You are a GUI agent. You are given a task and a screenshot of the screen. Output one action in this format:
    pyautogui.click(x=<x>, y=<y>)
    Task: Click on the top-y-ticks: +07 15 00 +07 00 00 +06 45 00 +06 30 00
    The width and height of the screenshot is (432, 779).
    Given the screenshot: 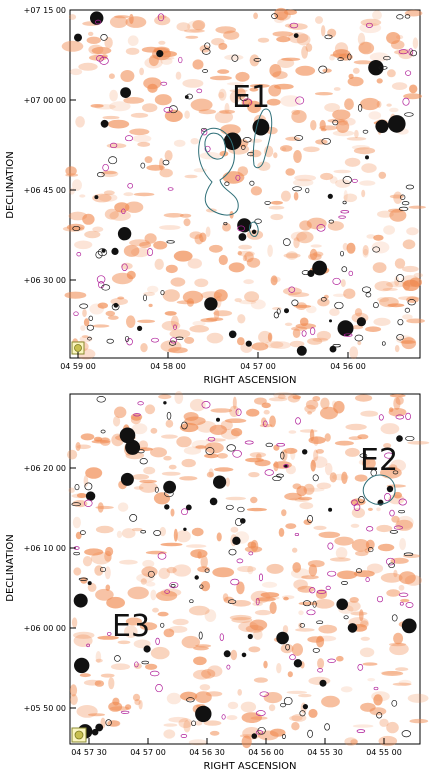 What is the action you would take?
    pyautogui.click(x=50, y=145)
    